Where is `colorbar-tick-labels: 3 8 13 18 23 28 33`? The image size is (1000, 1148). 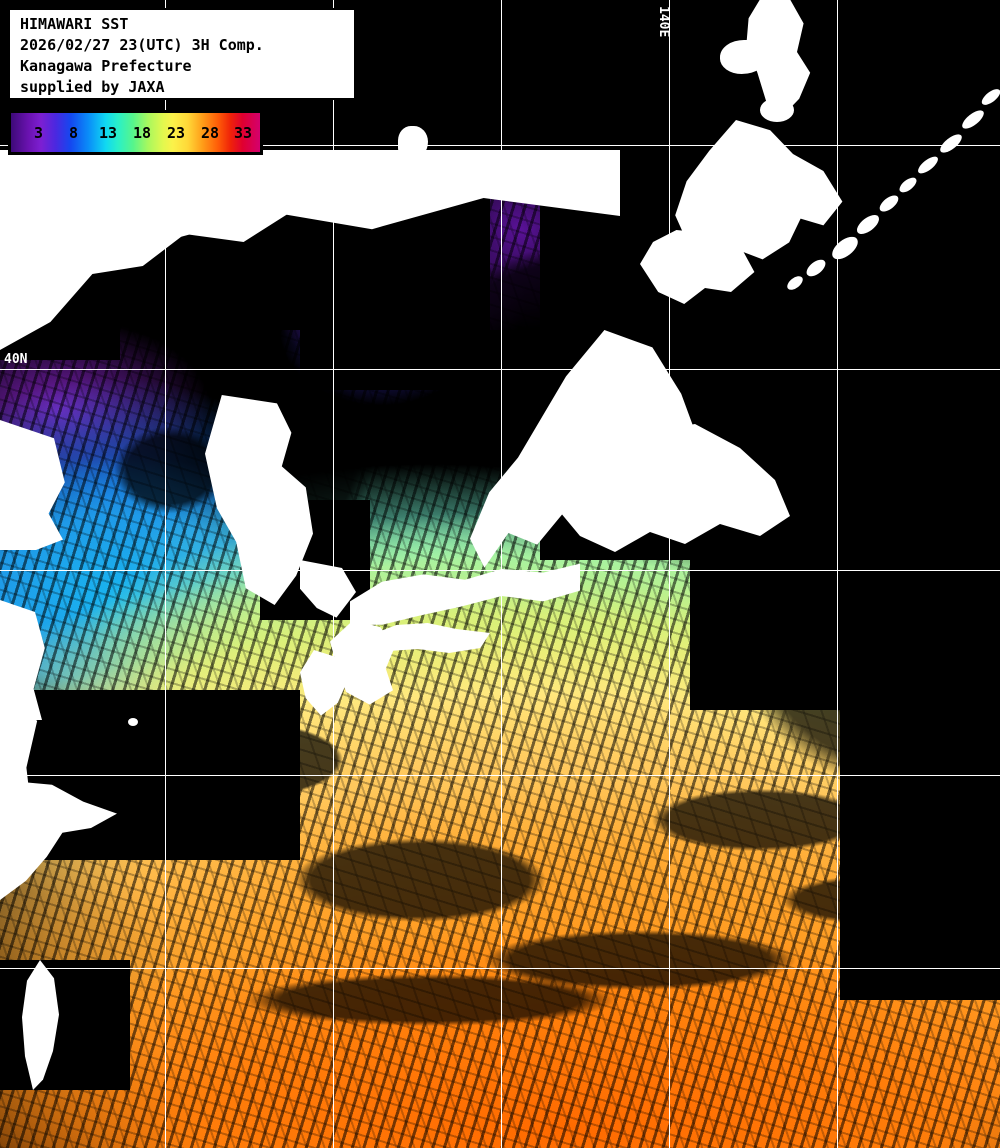
colorbar-tick-labels: 3 8 13 18 23 28 33 is located at coordinates (135, 132).